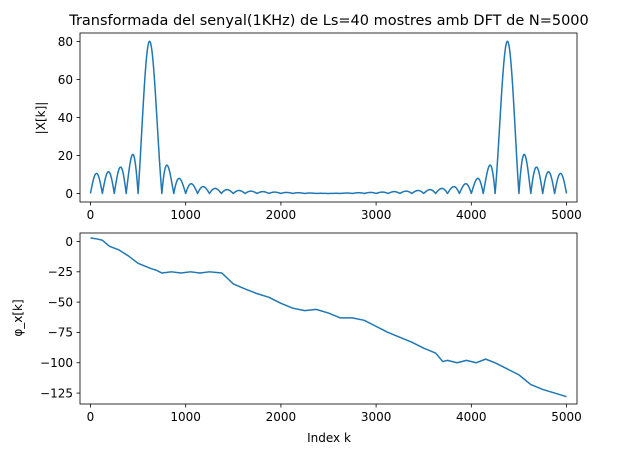 Image resolution: width=636 pixels, height=455 pixels. What do you see at coordinates (334, 212) in the screenshot?
I see `top-x-ticks: 0 1000 2000 3000 4000 5000` at bounding box center [334, 212].